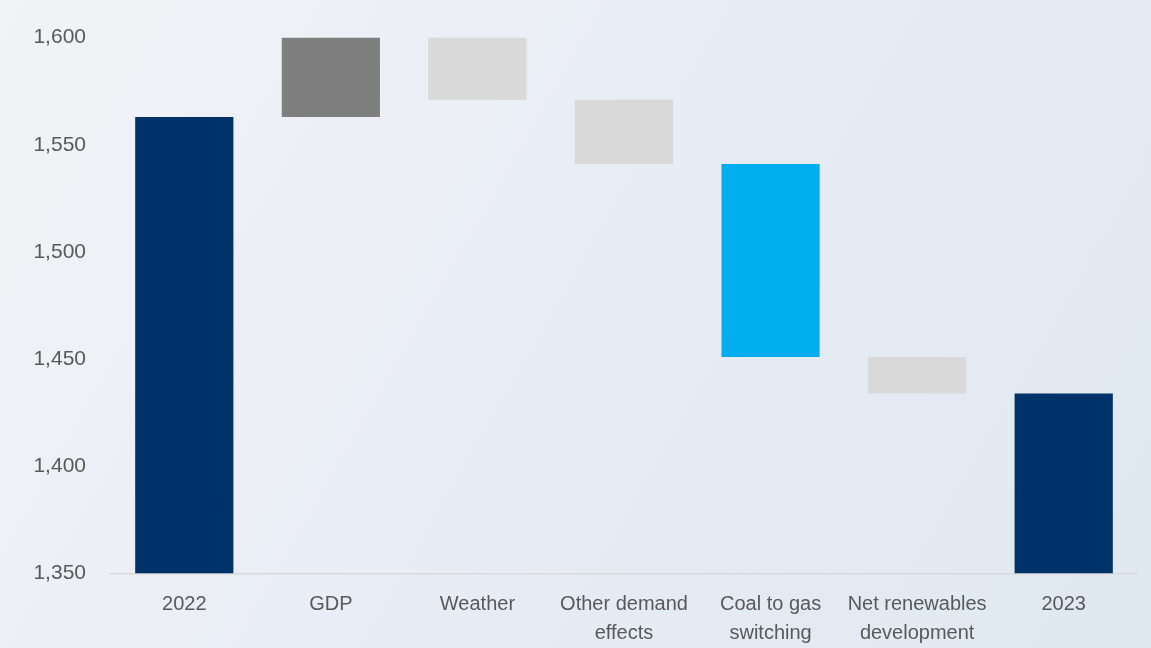 This screenshot has width=1151, height=648. What do you see at coordinates (59, 143) in the screenshot?
I see `y-tick-label: 1,550` at bounding box center [59, 143].